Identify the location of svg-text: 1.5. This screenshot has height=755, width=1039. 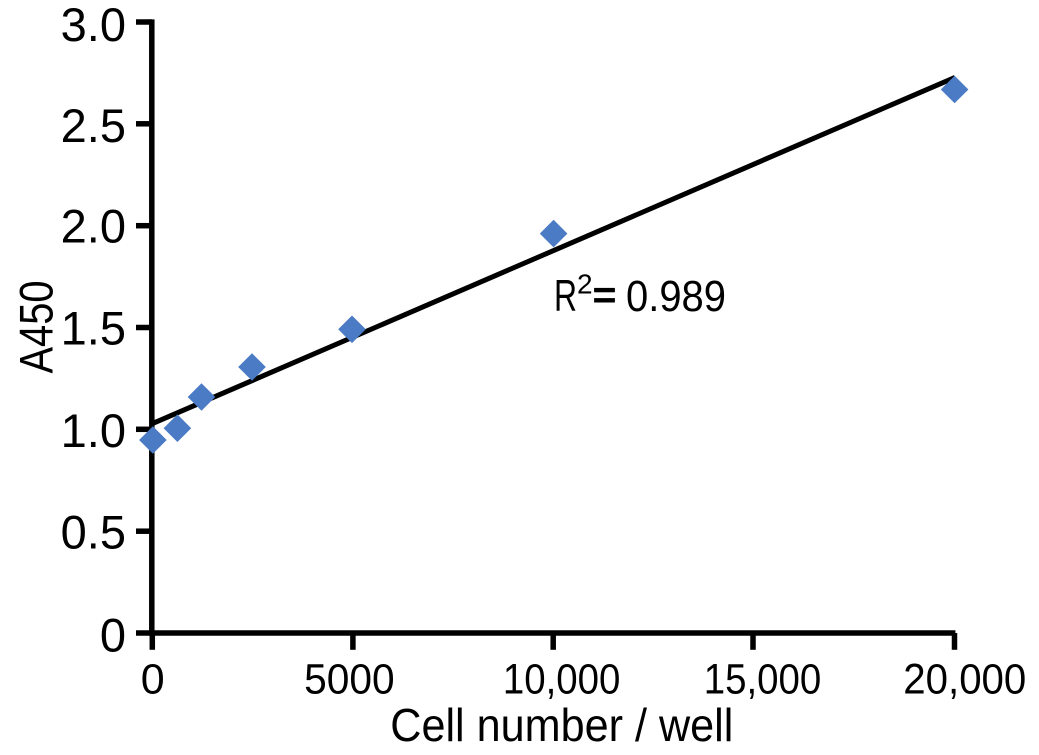
(93, 328).